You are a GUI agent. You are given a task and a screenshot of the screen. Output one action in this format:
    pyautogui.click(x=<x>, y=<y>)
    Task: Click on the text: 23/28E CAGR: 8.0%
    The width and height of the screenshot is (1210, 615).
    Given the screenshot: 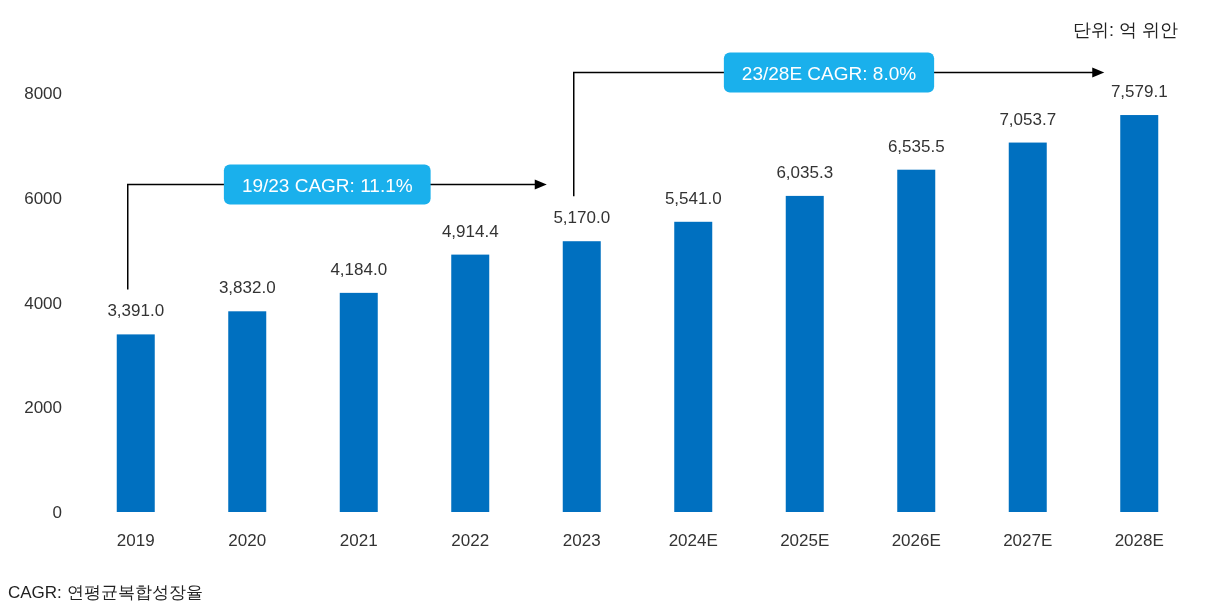 What is the action you would take?
    pyautogui.click(x=829, y=73)
    